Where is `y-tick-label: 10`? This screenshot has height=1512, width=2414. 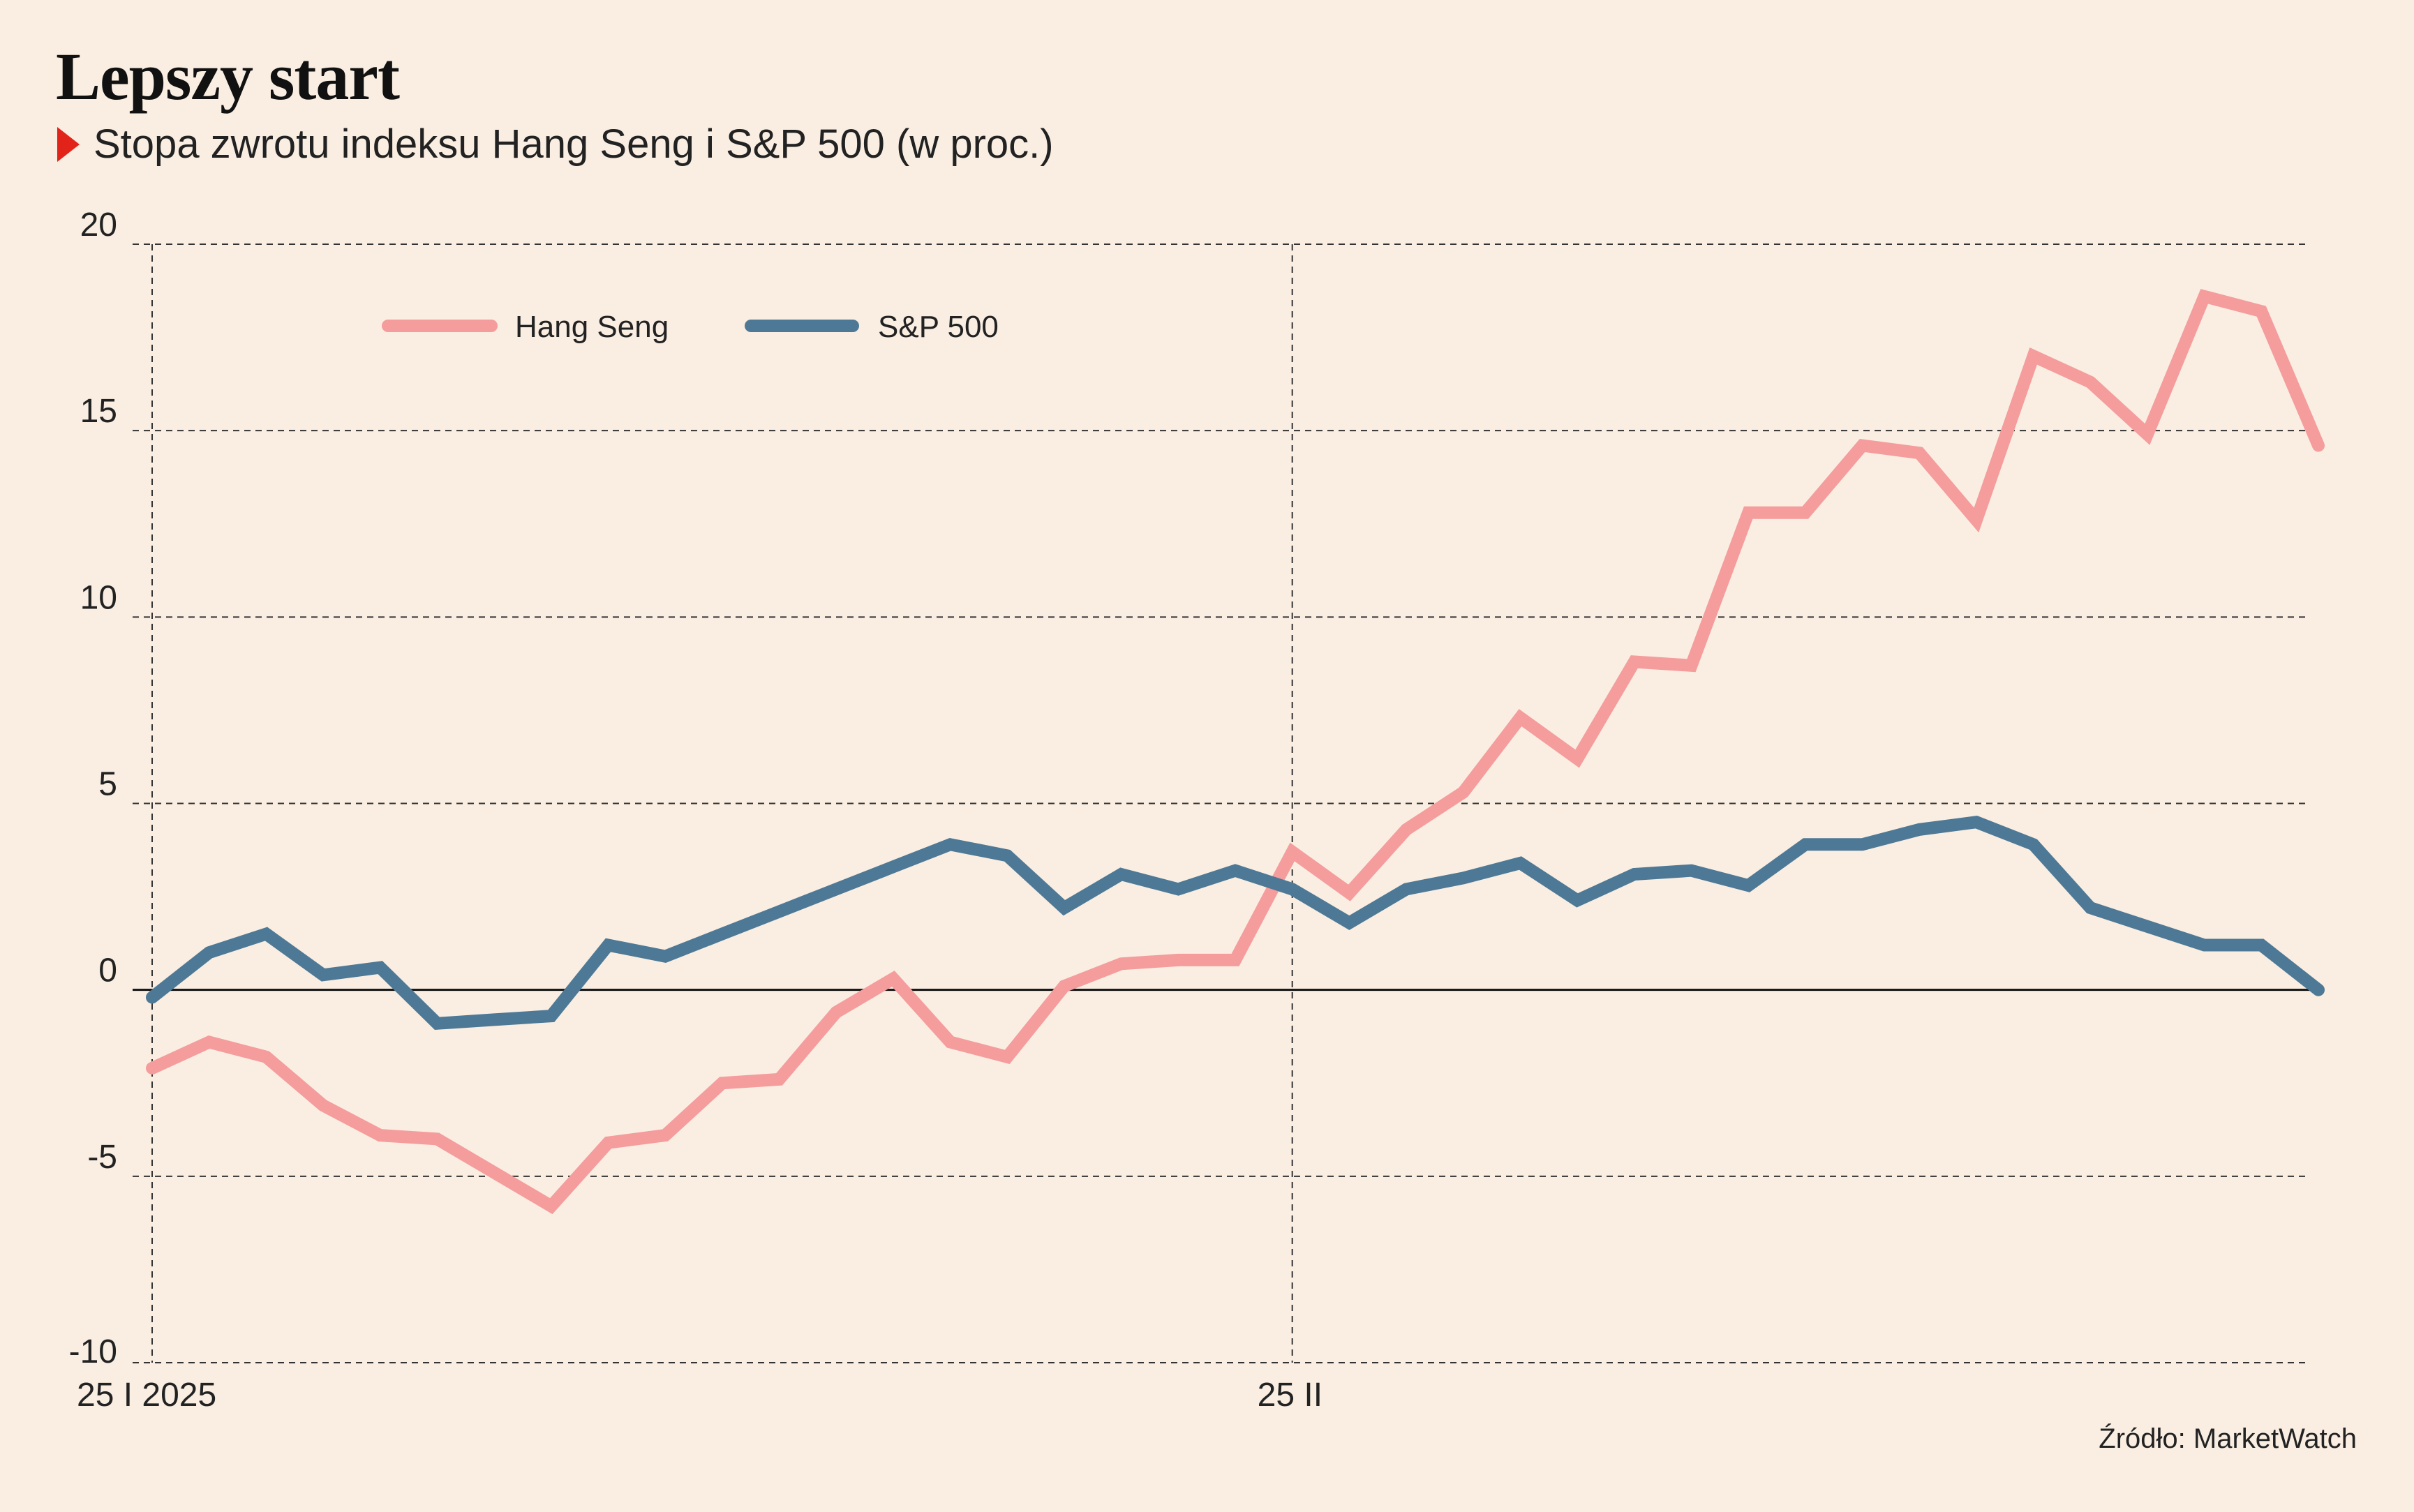
y-tick-label: 10 is located at coordinates (99, 597).